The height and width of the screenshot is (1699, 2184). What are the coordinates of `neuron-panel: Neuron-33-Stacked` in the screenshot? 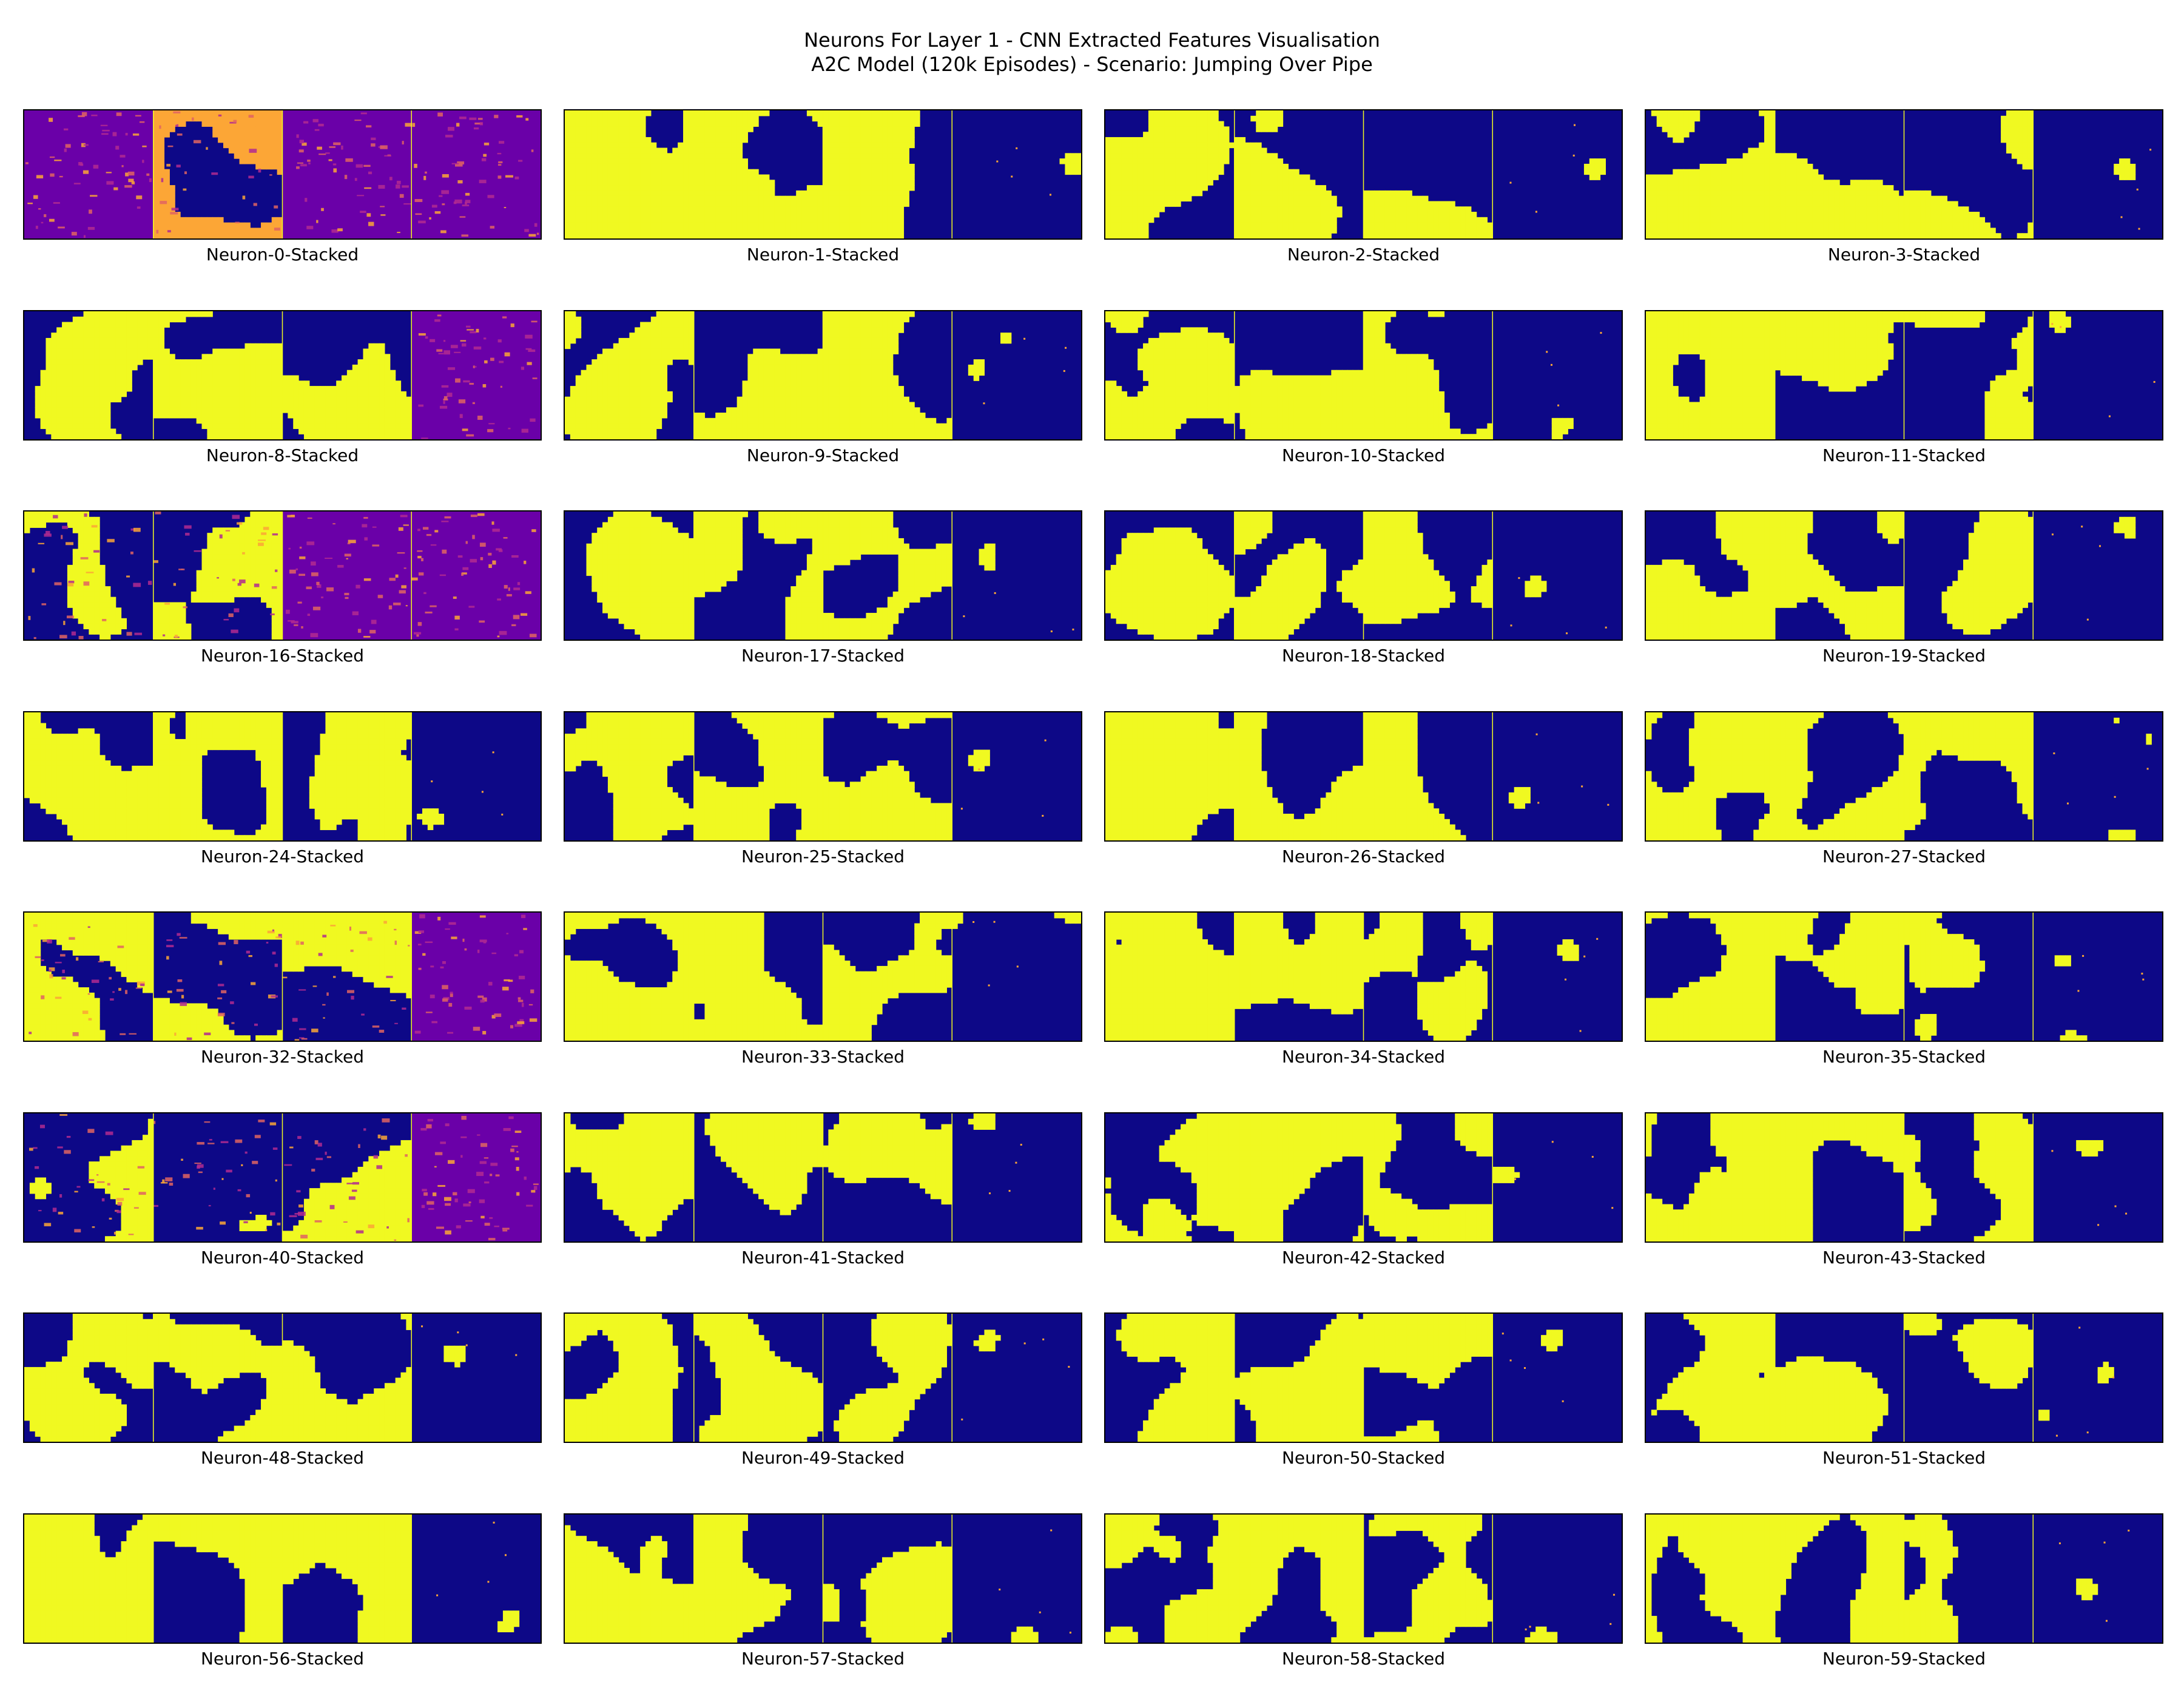 It's located at (823, 996).